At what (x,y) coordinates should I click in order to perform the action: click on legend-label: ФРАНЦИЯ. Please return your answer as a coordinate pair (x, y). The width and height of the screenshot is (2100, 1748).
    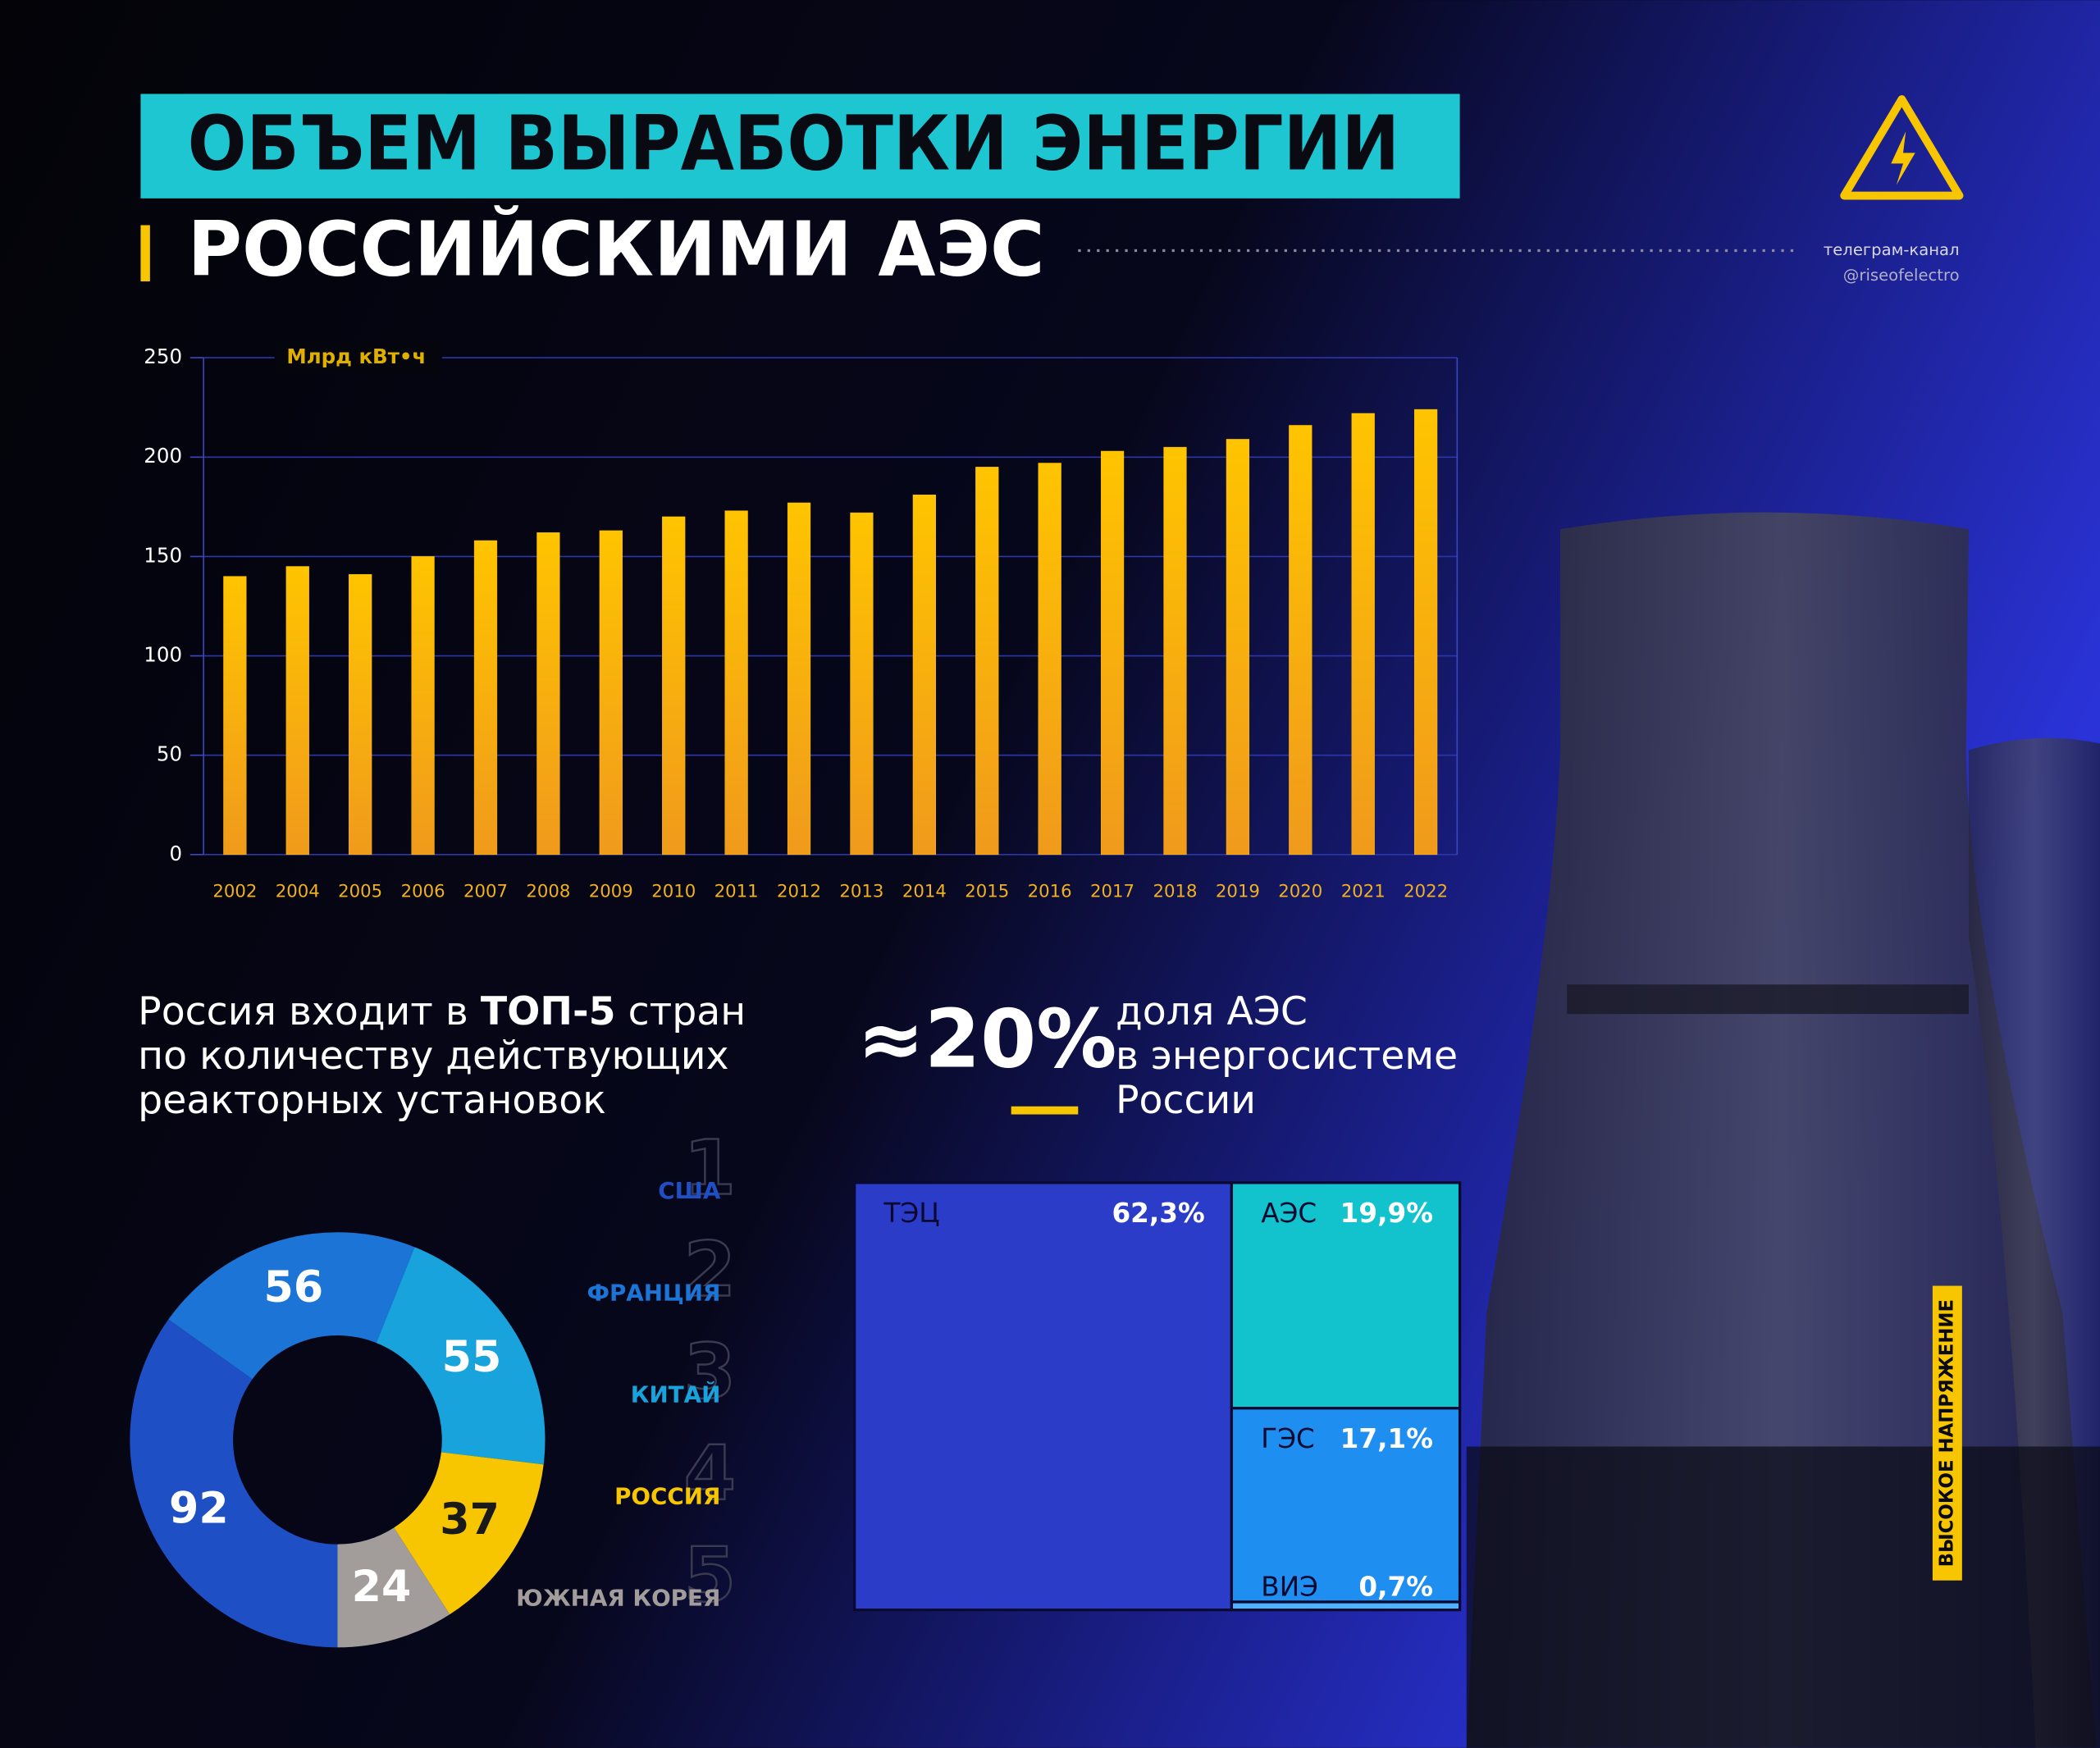
    Looking at the image, I should click on (654, 1292).